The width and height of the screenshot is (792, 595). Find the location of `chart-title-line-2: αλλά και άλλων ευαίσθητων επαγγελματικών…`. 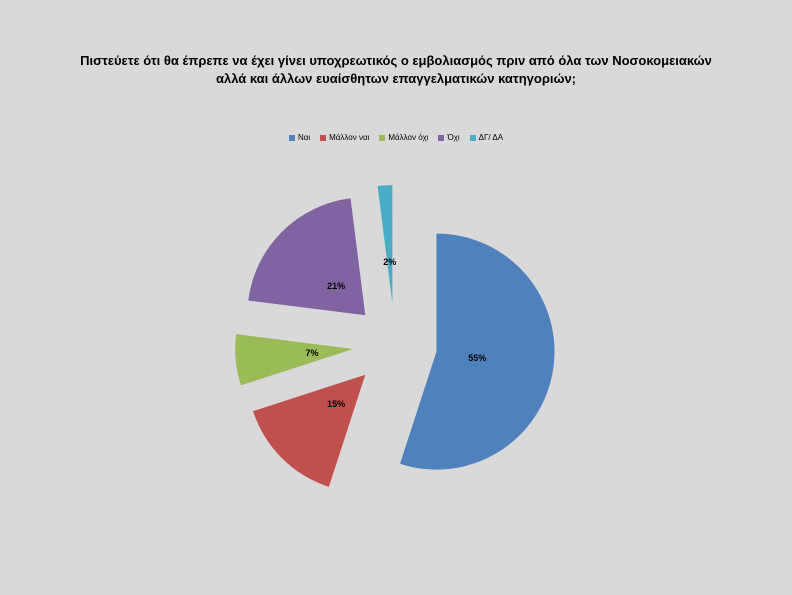

chart-title-line-2: αλλά και άλλων ευαίσθητων επαγγελματικών… is located at coordinates (396, 78).